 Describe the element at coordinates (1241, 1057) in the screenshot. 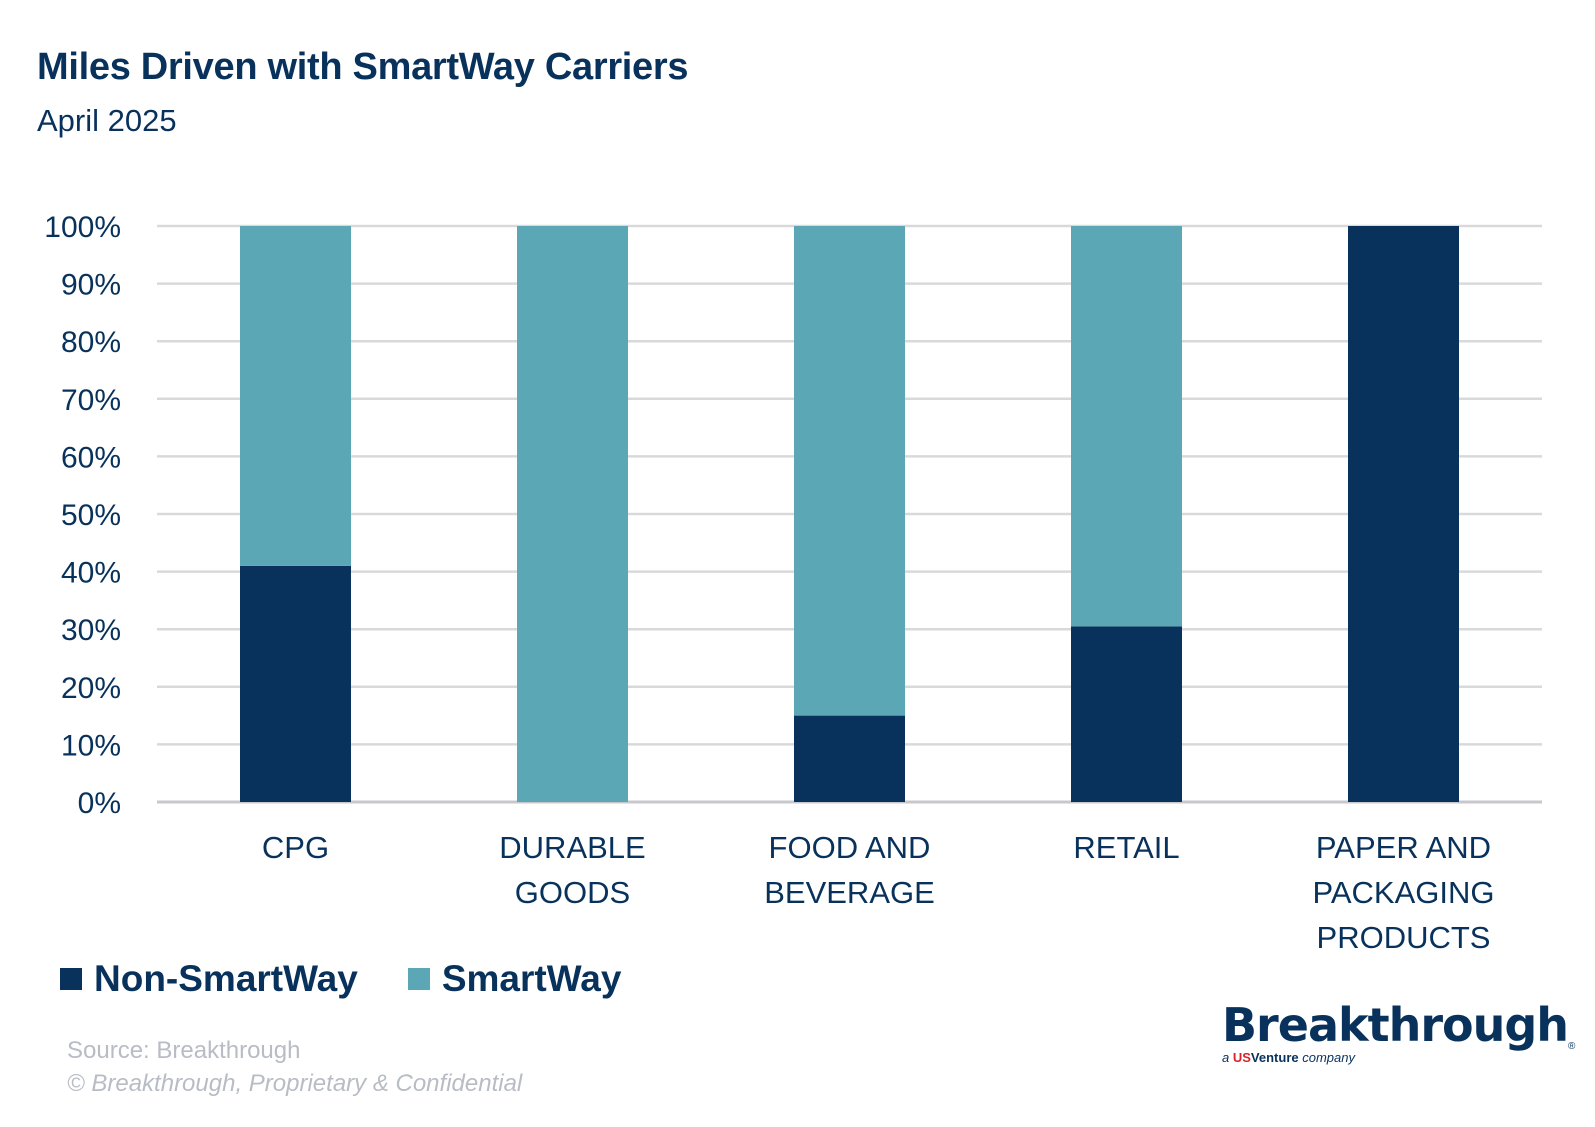

I see `usventure-us-mark: US` at that location.